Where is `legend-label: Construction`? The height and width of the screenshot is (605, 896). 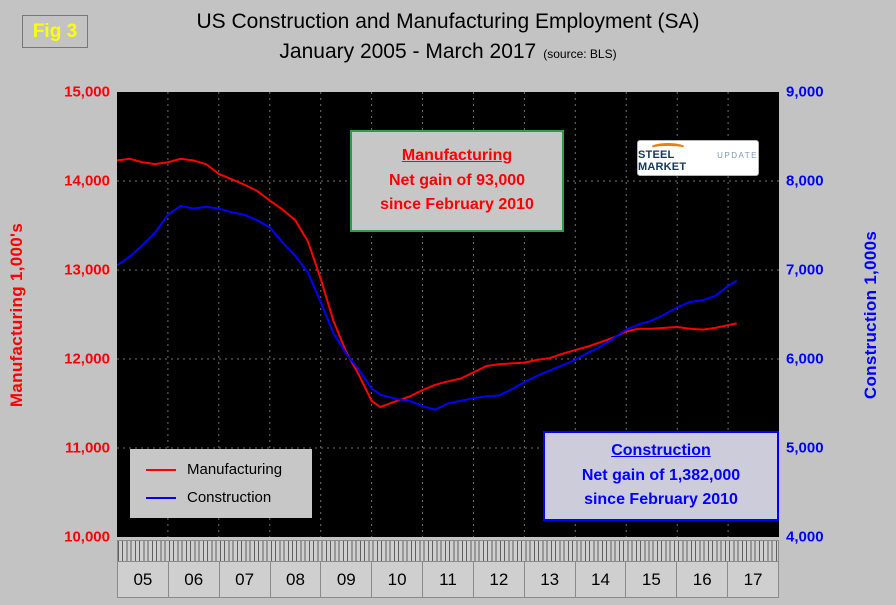 legend-label: Construction is located at coordinates (229, 497).